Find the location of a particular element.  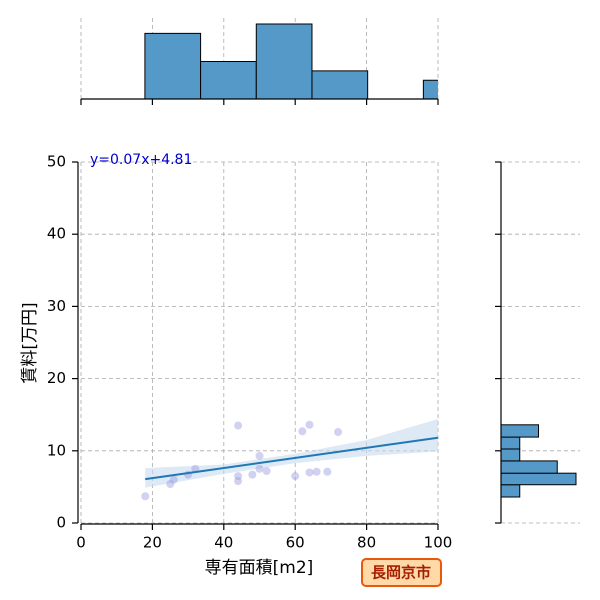

y-axis-label: 賃料[万円] is located at coordinates (30, 342).